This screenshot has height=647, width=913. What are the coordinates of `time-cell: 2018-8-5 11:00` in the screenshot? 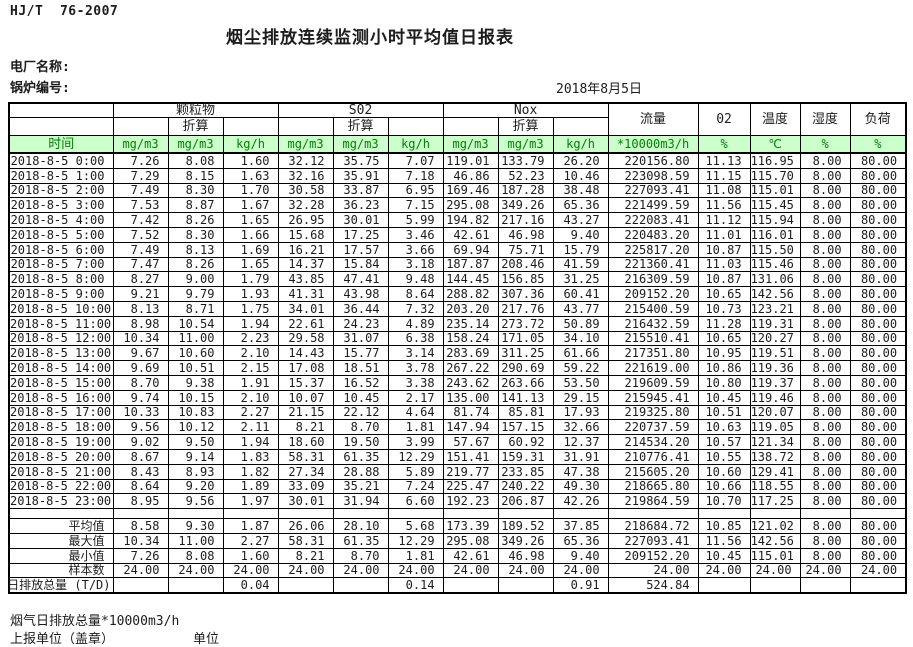 It's located at (61, 323).